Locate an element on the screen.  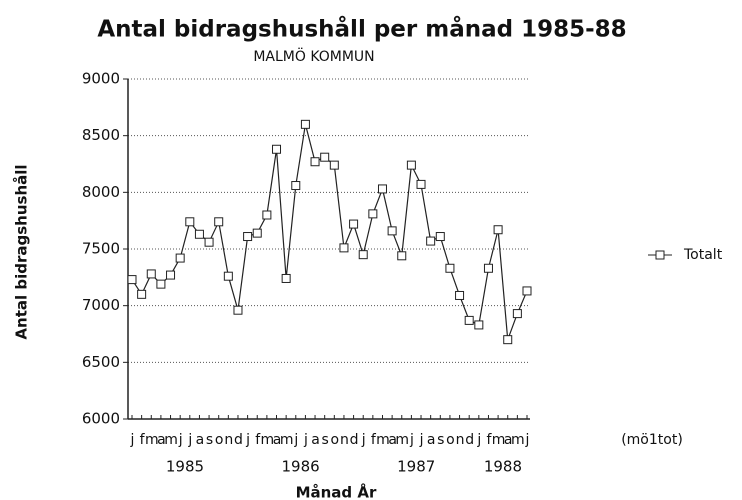
y-tick-label: 6500 is located at coordinates (101, 362).